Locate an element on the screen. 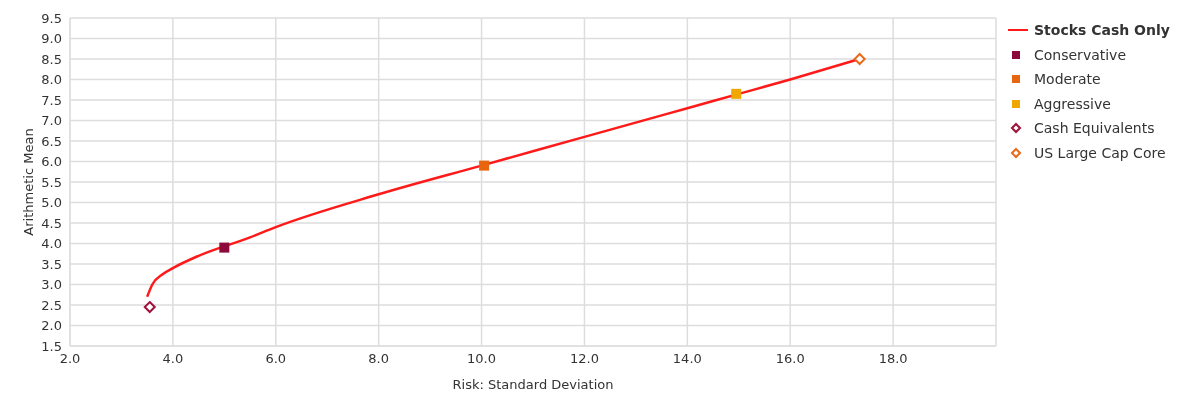  y-tick-label: 1.5 is located at coordinates (51, 346).